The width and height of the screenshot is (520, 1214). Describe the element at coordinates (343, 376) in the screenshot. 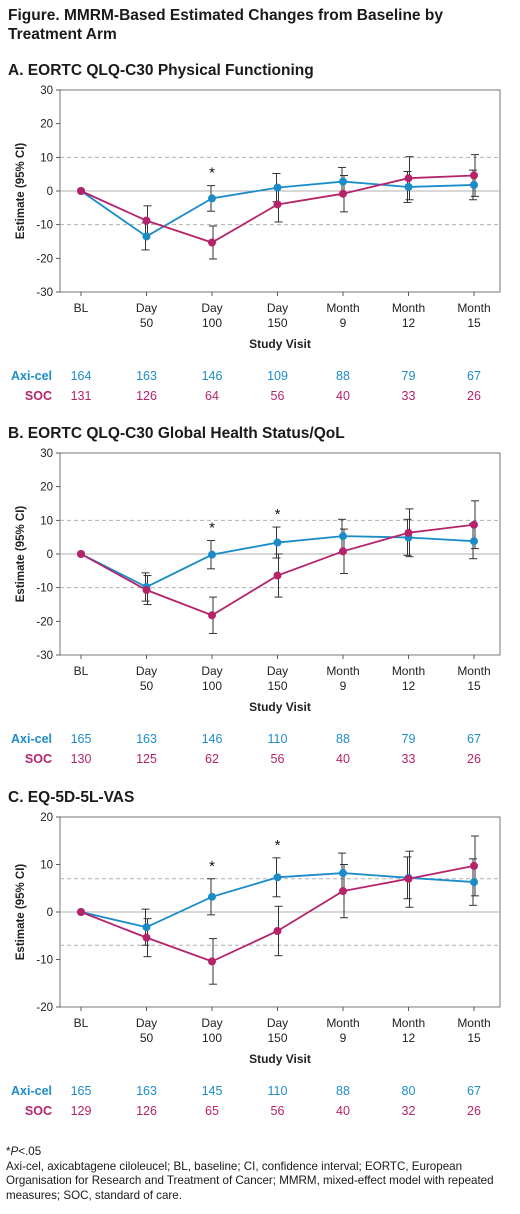

I see `n-value: 88` at that location.